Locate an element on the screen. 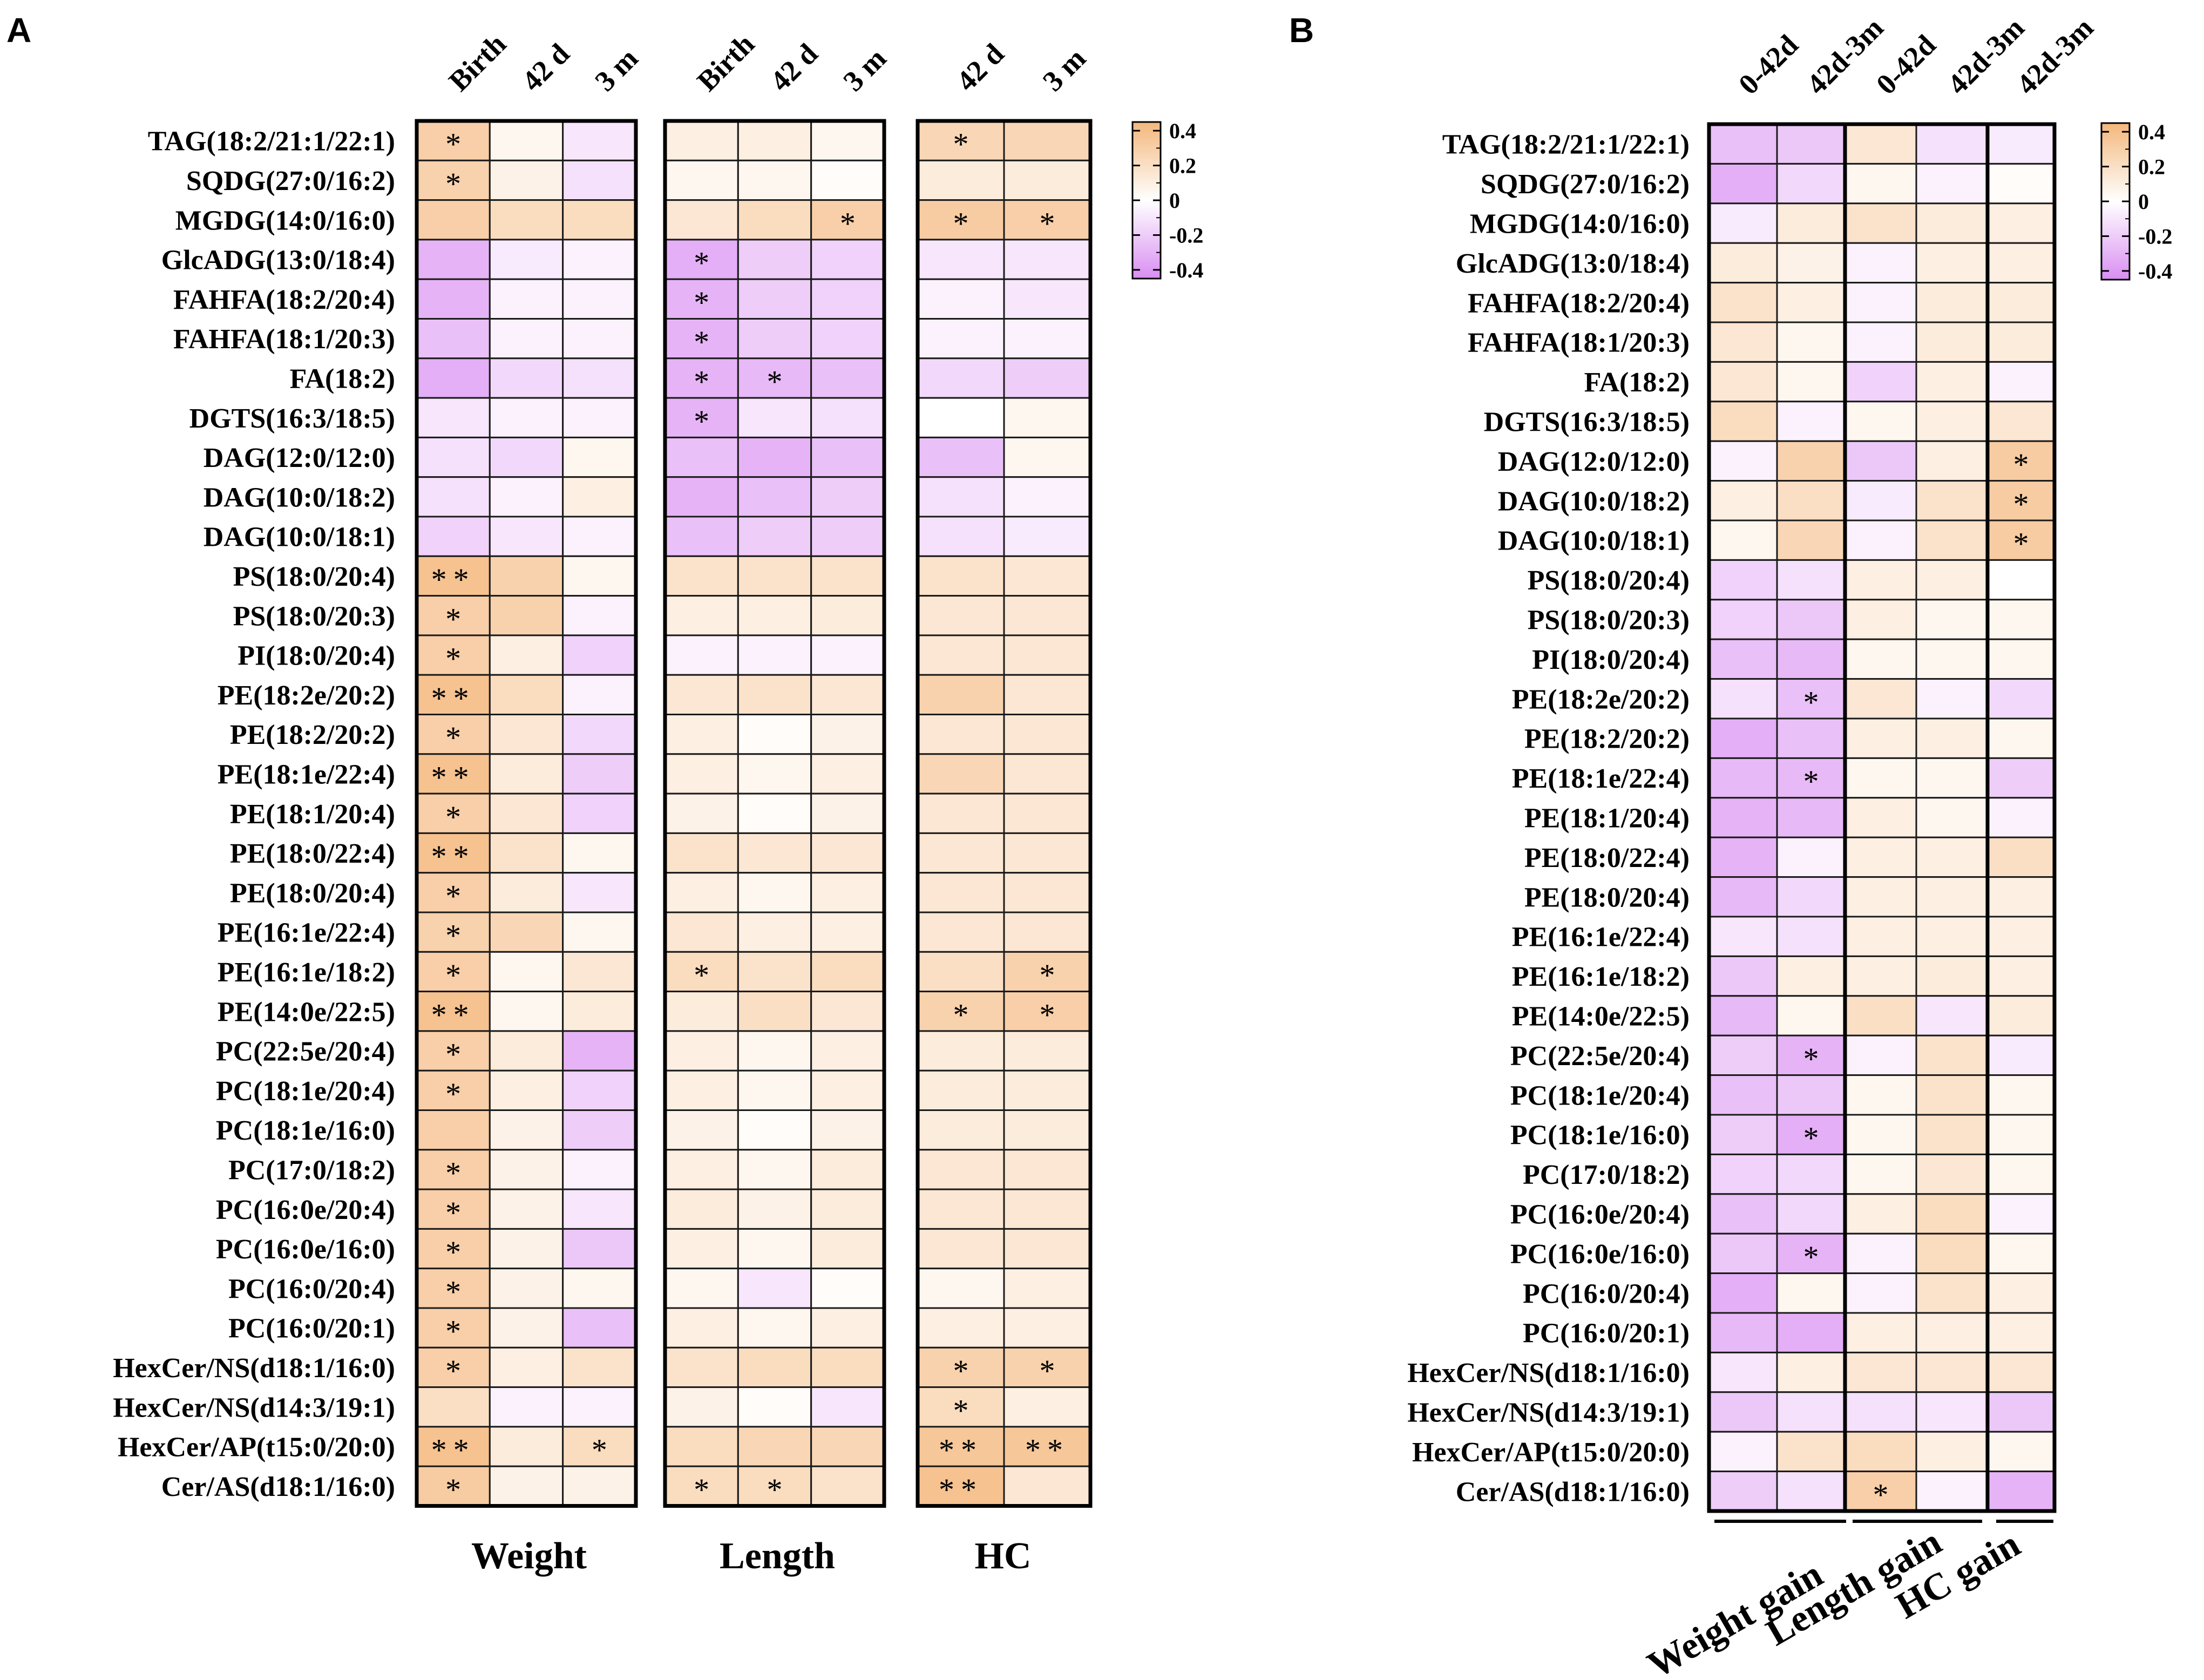 The width and height of the screenshot is (2204, 1680). row-label: PE(18:0/22:4) is located at coordinates (312, 854).